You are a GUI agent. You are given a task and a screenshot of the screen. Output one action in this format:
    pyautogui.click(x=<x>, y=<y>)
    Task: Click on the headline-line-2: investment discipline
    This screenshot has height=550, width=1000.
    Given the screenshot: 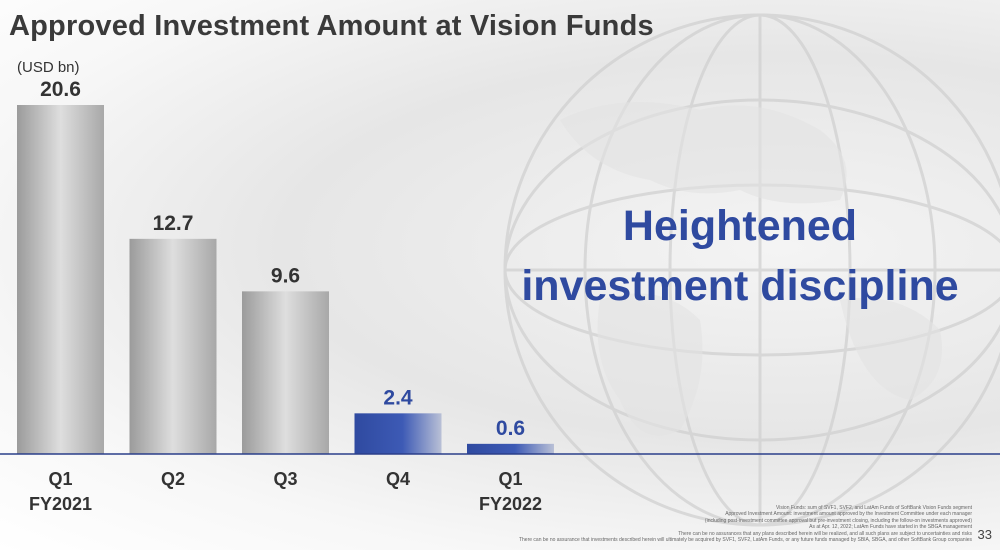 What is the action you would take?
    pyautogui.click(x=740, y=286)
    